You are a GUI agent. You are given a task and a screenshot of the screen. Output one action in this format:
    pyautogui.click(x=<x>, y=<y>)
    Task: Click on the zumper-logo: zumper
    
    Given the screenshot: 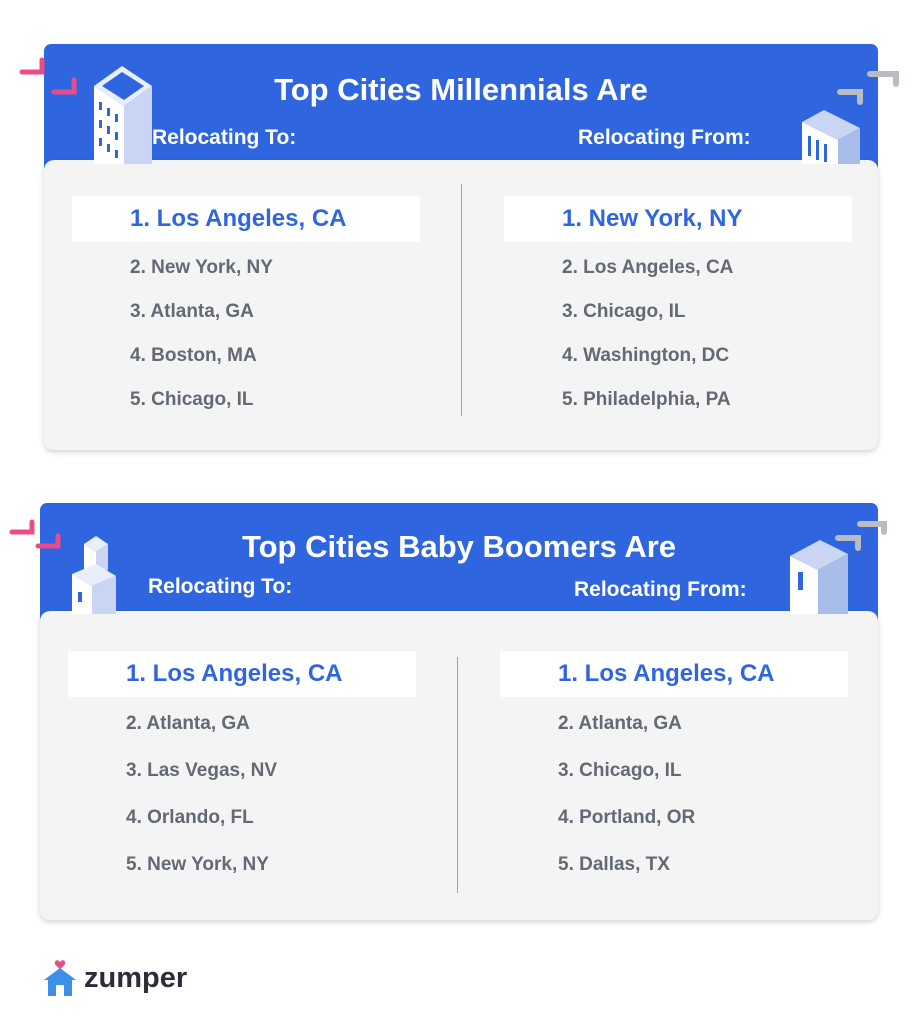 What is the action you would take?
    pyautogui.click(x=127, y=978)
    